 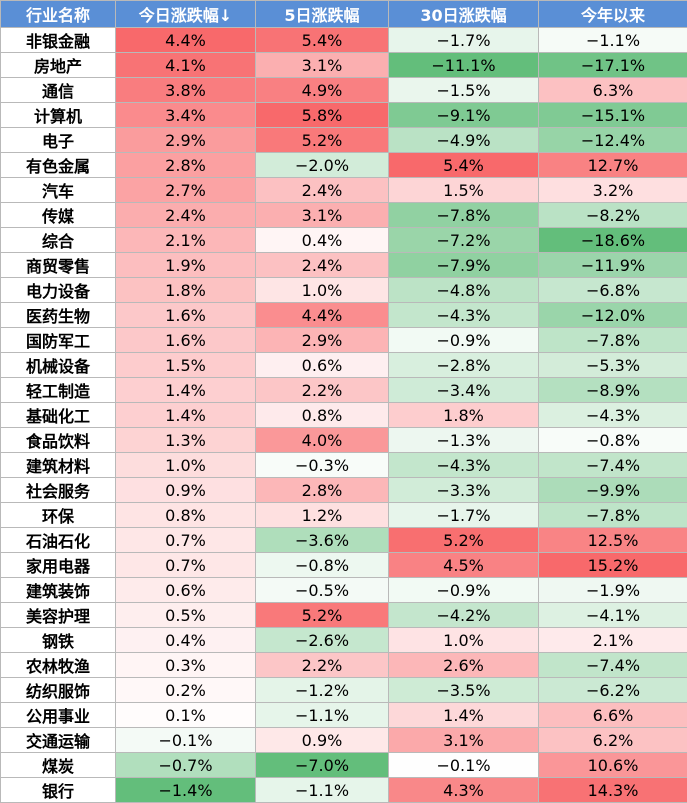 I want to click on 30day-change-cell: −4.2%, so click(x=464, y=615).